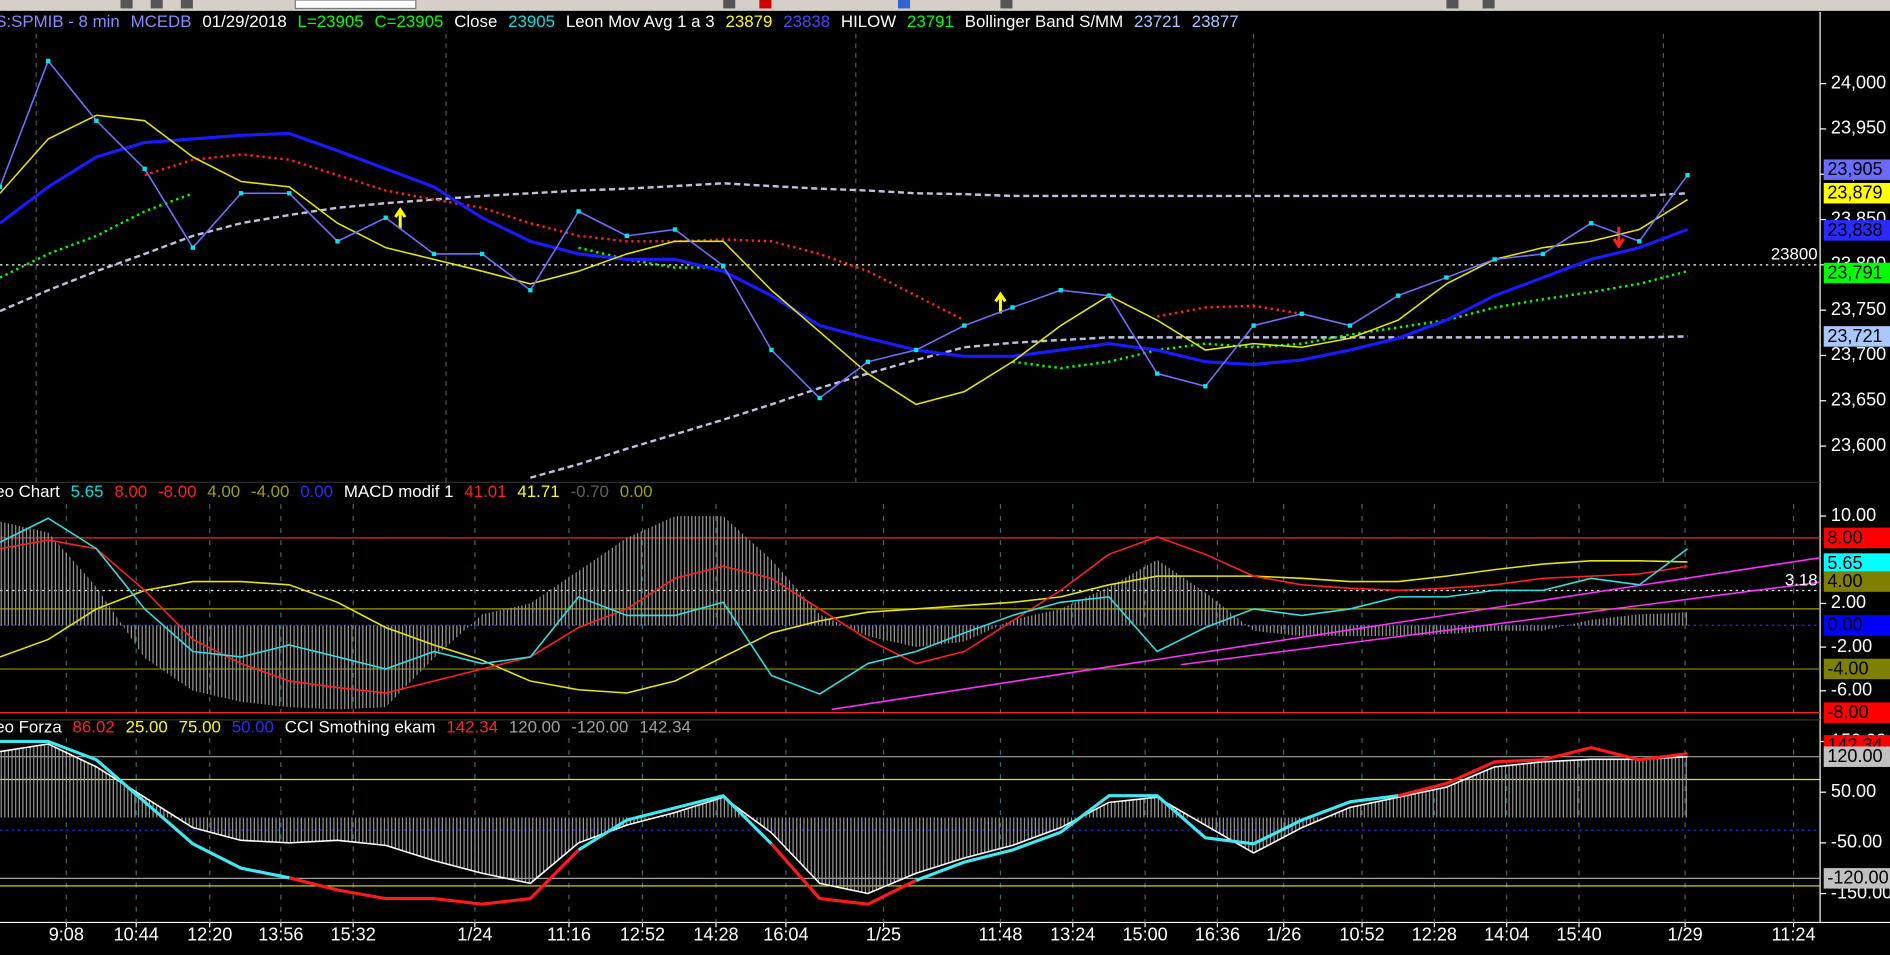  Describe the element at coordinates (209, 934) in the screenshot. I see `x-tick-label: 12:20` at that location.